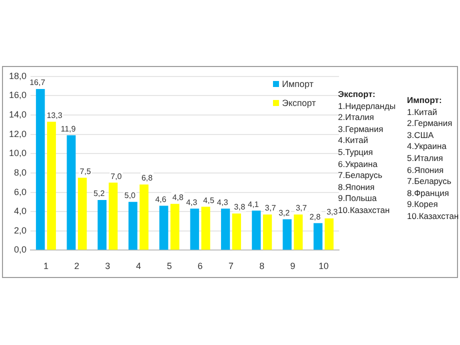 This screenshot has height=345, width=460. I want to click on data-label: 4,8, so click(178, 197).